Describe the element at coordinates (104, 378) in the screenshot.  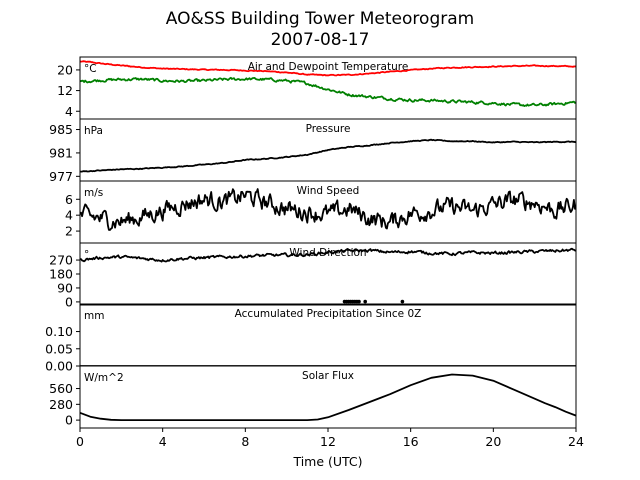
I see `panel-unit-label: W/m^2` at that location.